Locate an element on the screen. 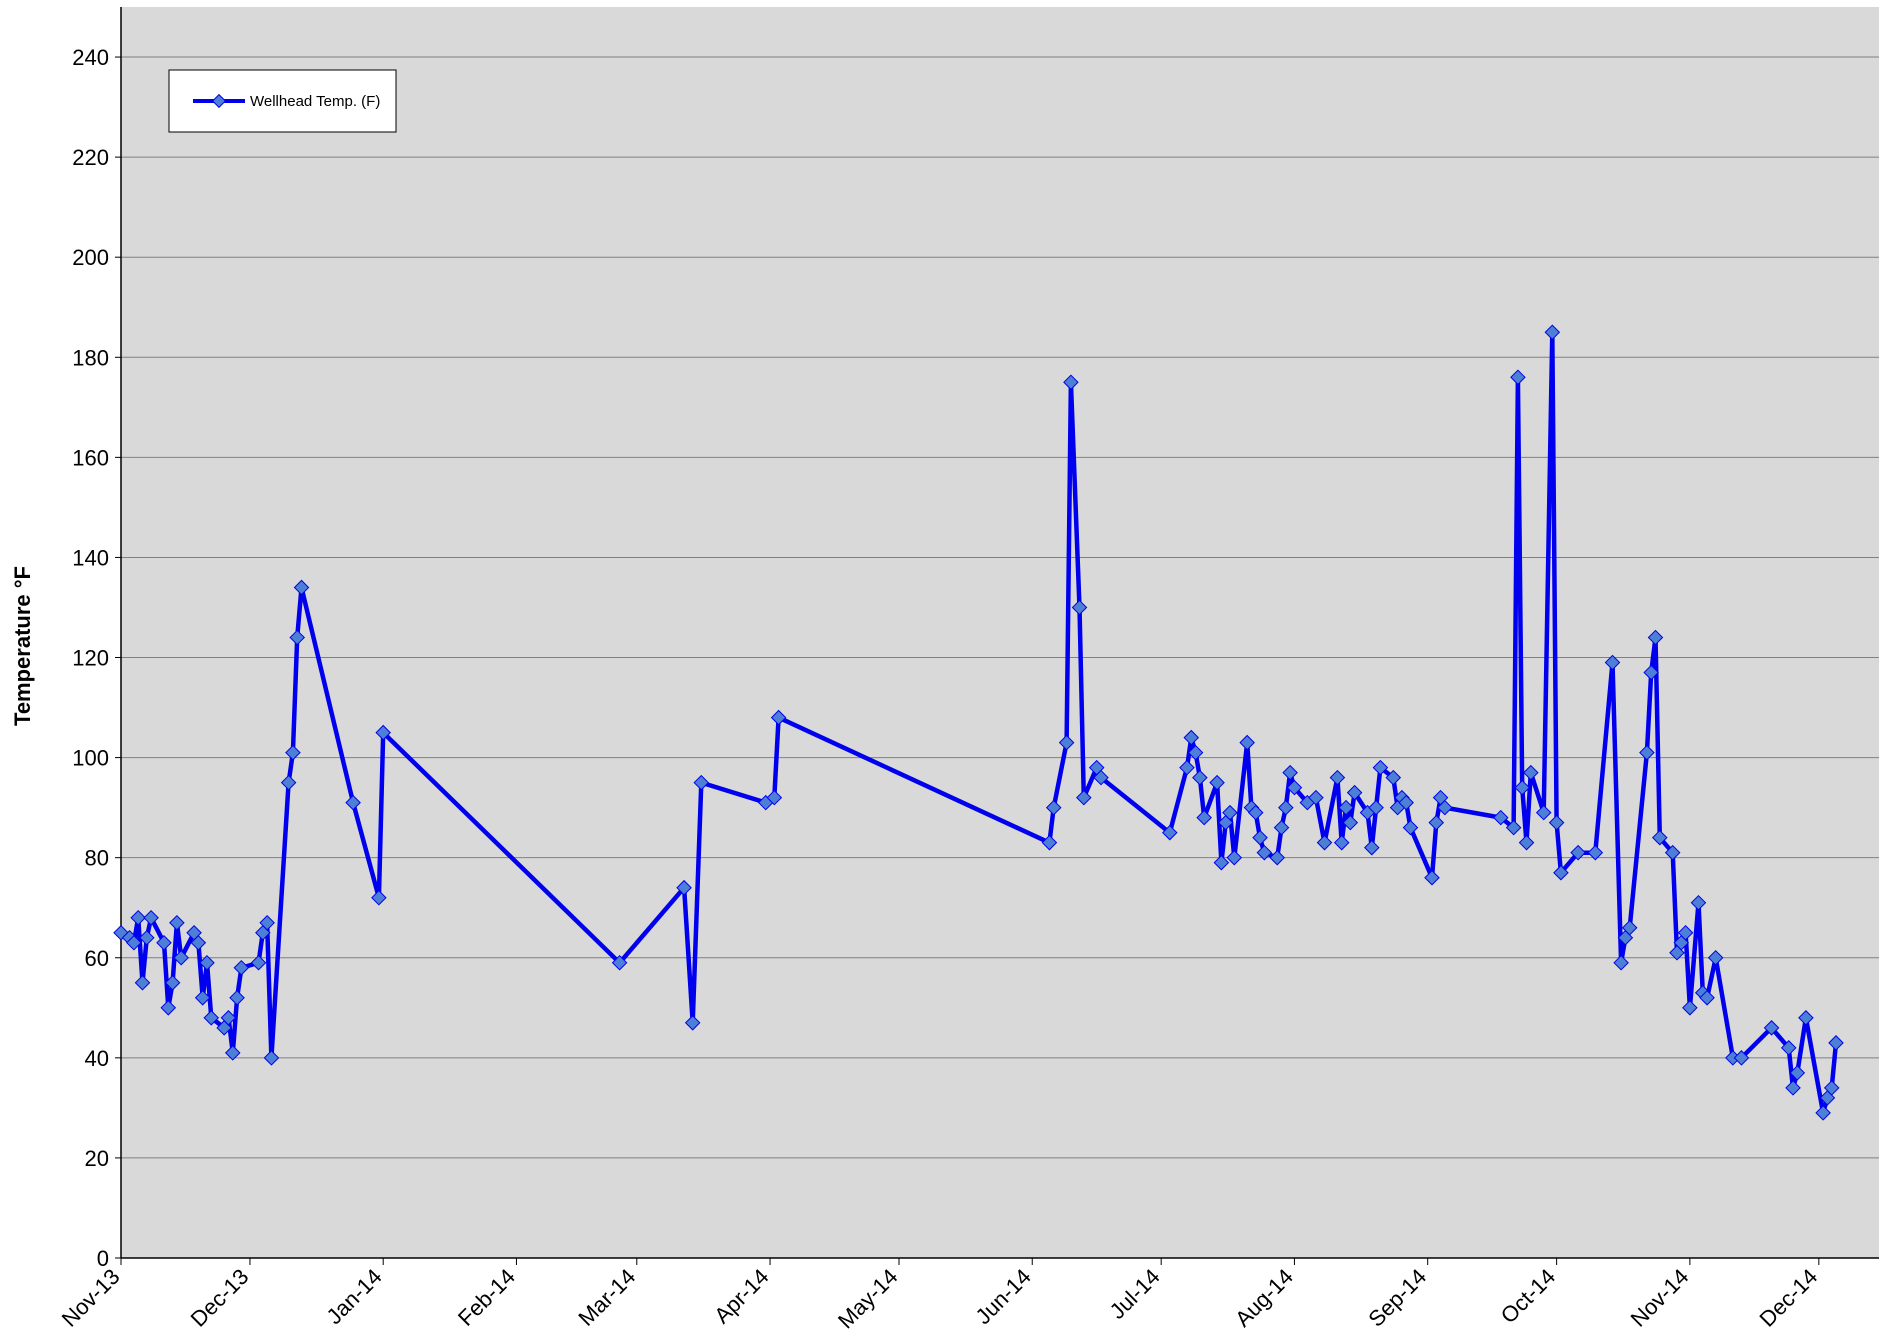  x-ticks is located at coordinates (970, 1261).